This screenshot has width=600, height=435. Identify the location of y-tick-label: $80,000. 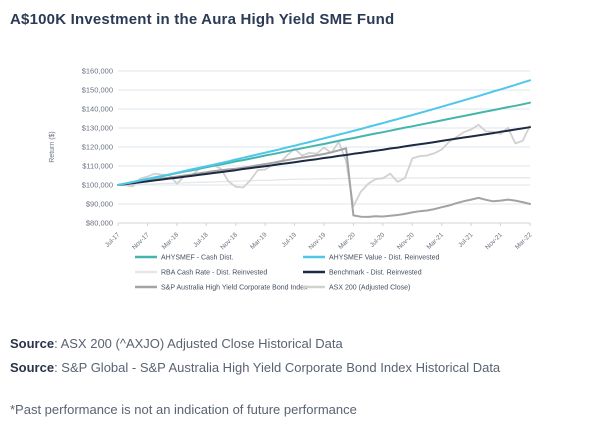
(99, 223).